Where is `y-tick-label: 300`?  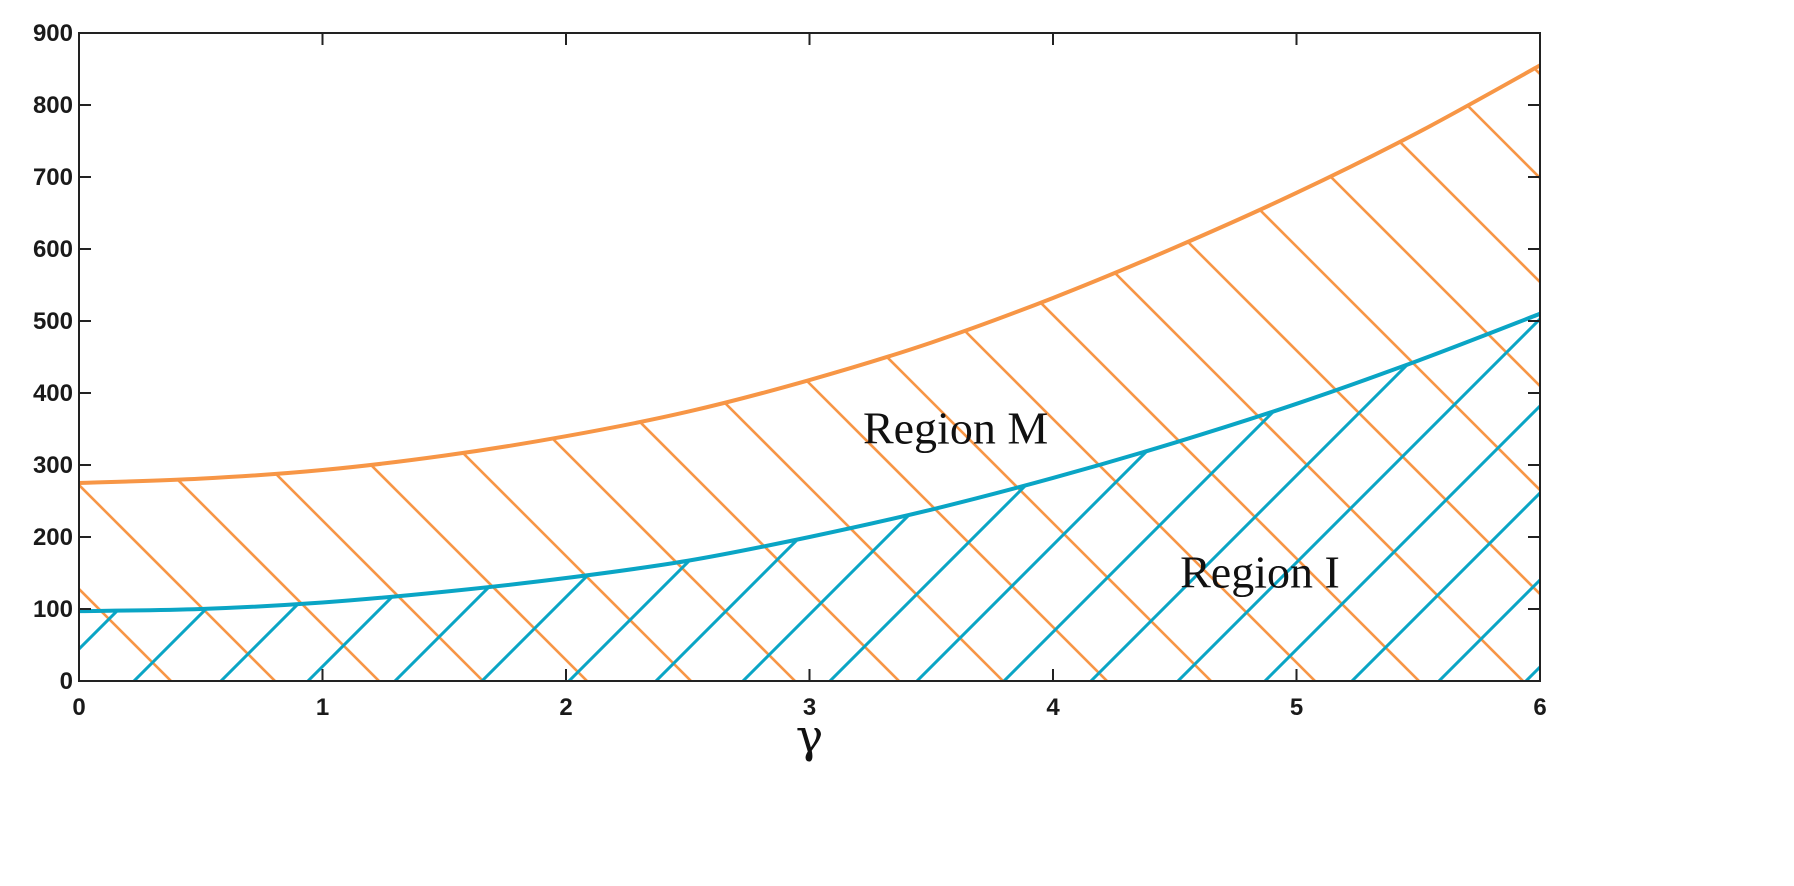
y-tick-label: 300 is located at coordinates (53, 465).